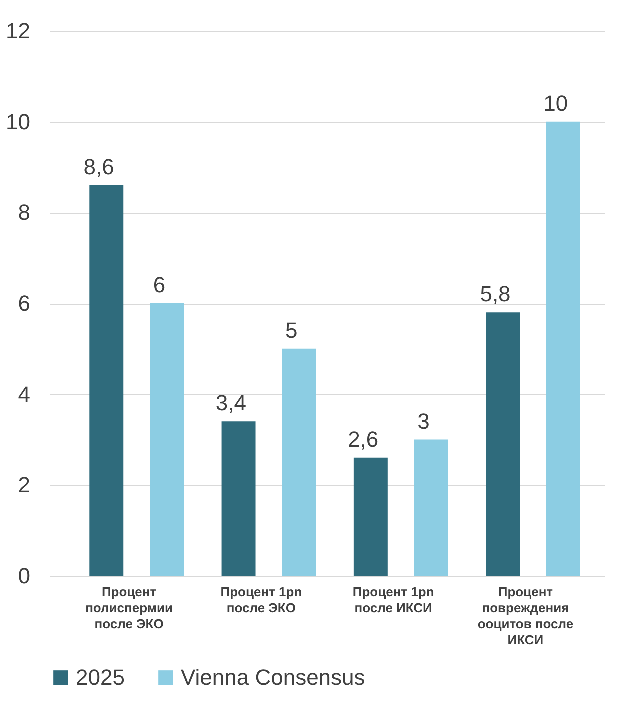 The width and height of the screenshot is (640, 722). What do you see at coordinates (129, 608) in the screenshot?
I see `x-tick-label: Процент полиспермии после ЭКО` at bounding box center [129, 608].